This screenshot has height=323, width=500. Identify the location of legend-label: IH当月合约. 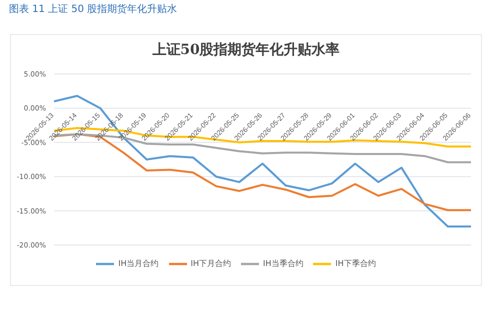
(138, 263).